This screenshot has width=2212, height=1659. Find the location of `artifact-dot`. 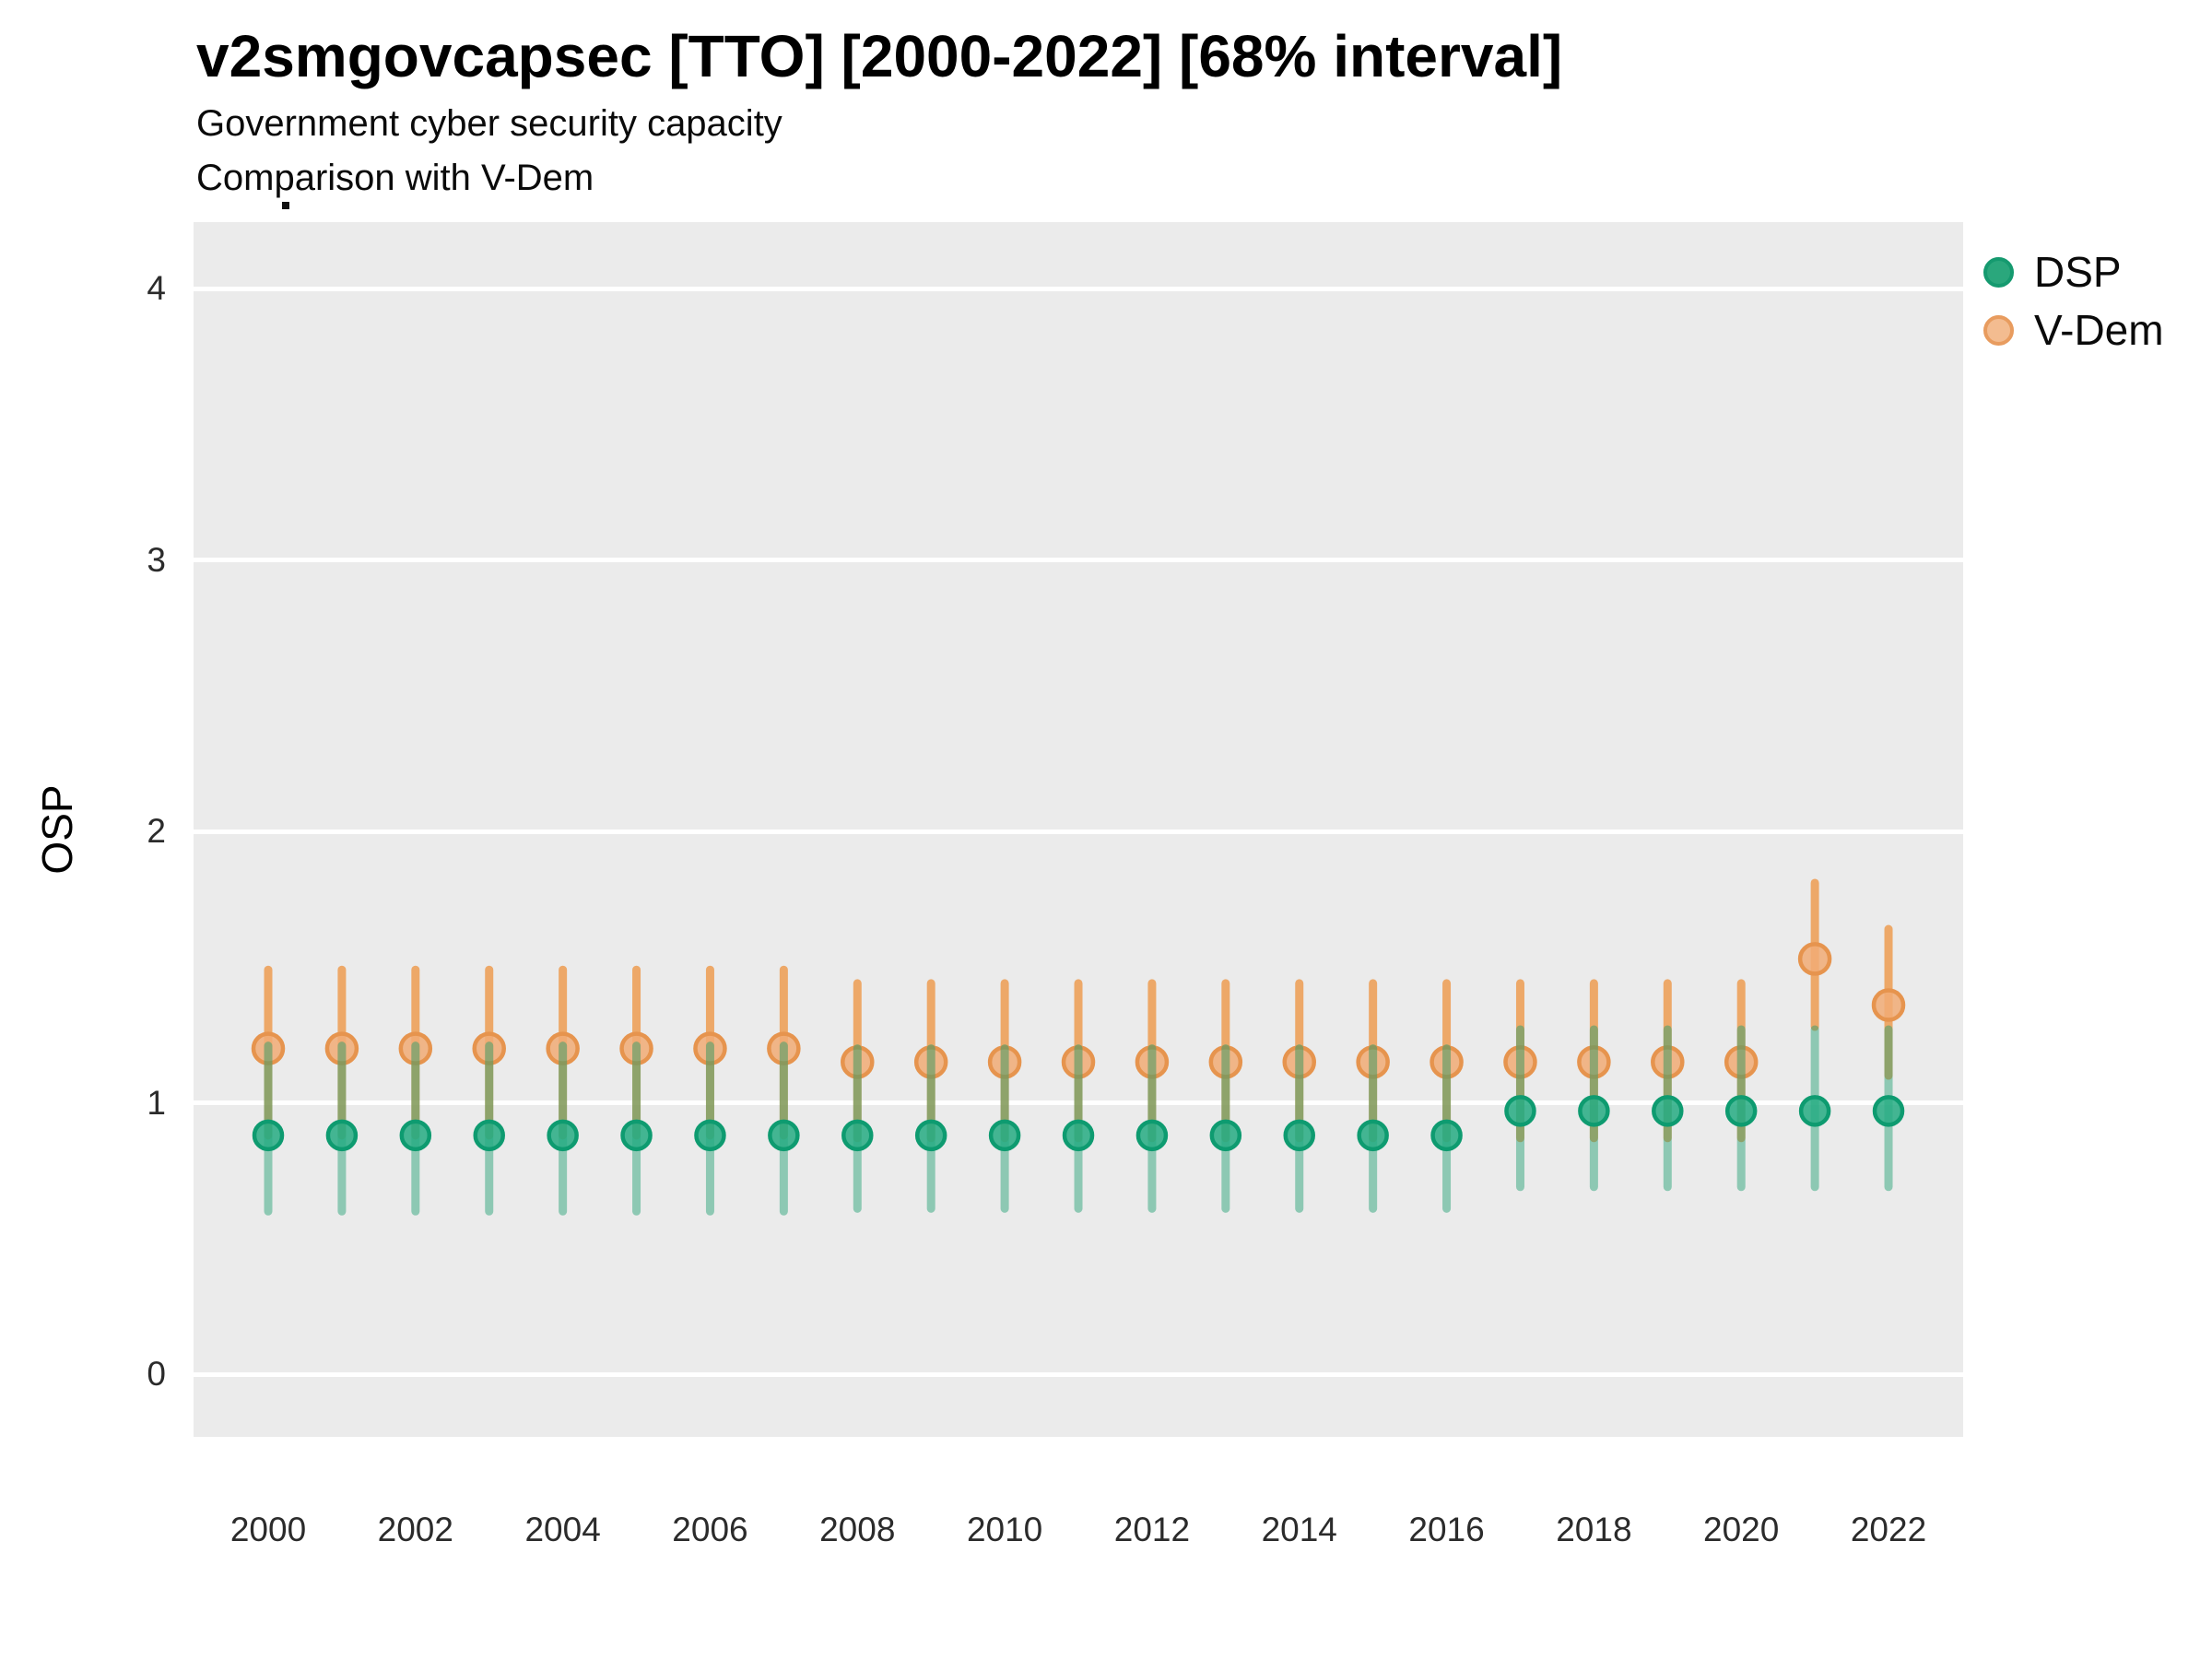

artifact-dot is located at coordinates (285, 205).